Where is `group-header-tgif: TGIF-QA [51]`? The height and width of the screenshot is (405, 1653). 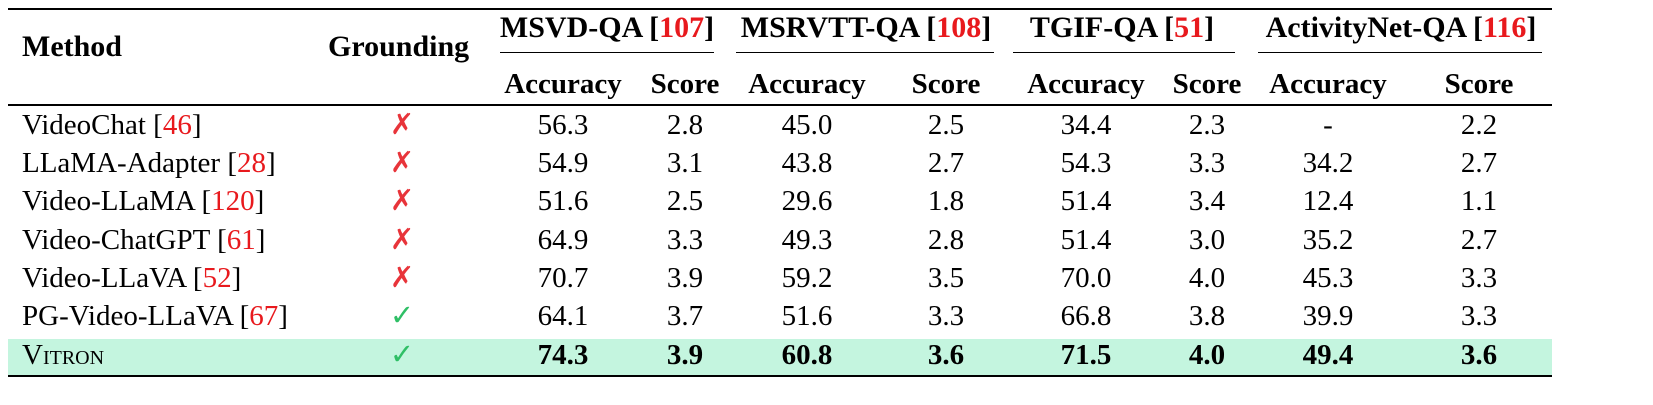
group-header-tgif: TGIF-QA [51] is located at coordinates (1122, 27).